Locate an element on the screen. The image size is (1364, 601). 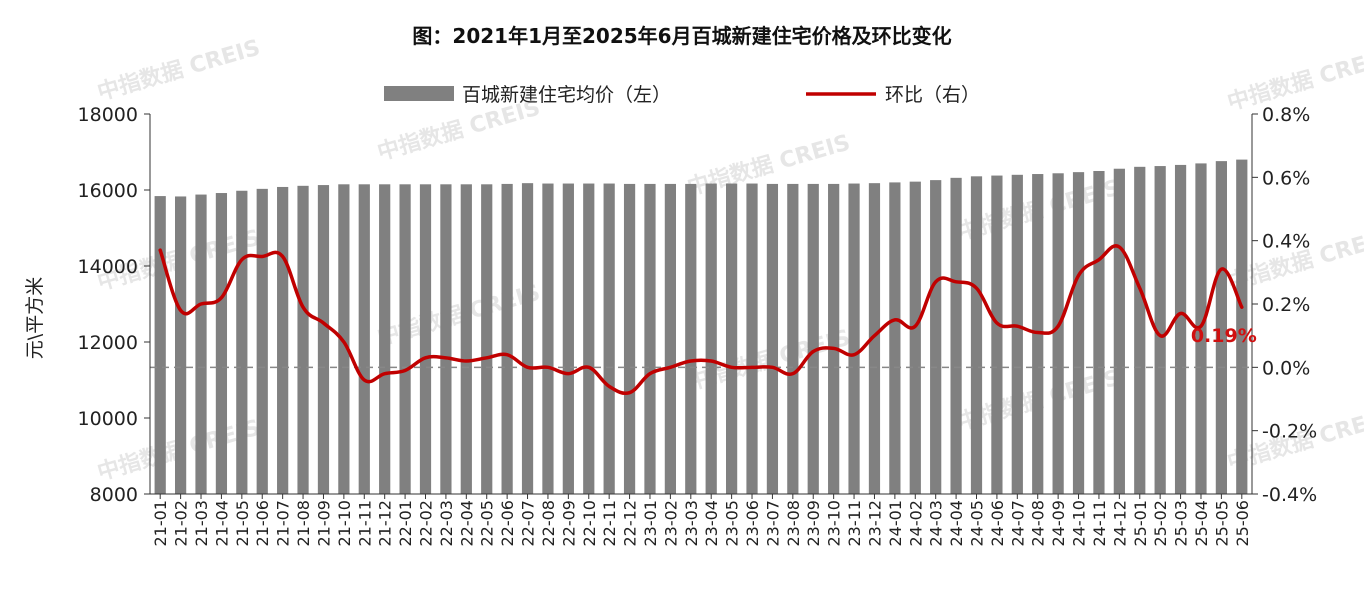
x-tick-label-23-12: 23-12 is located at coordinates (874, 523).